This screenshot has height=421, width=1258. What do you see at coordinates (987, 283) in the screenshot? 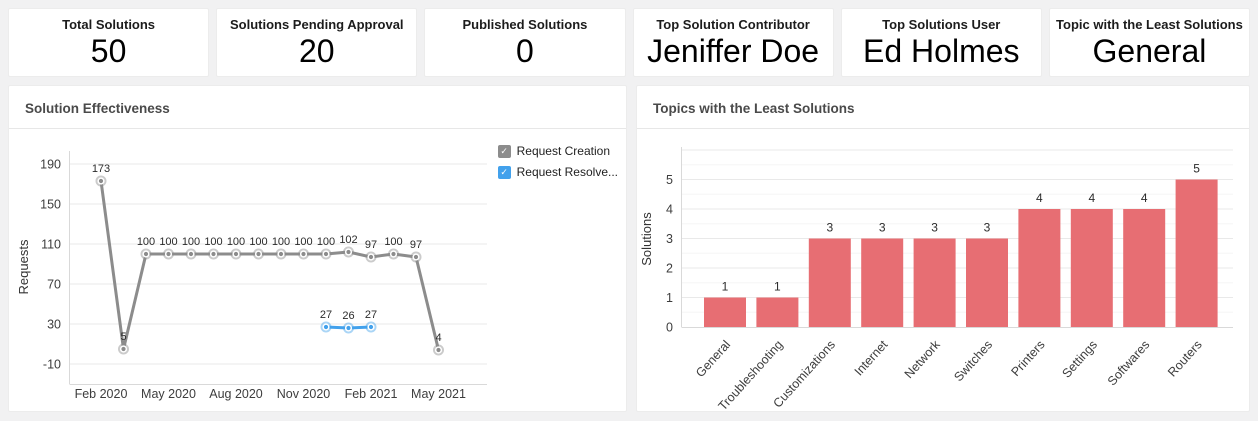
I see `bar-switches` at bounding box center [987, 283].